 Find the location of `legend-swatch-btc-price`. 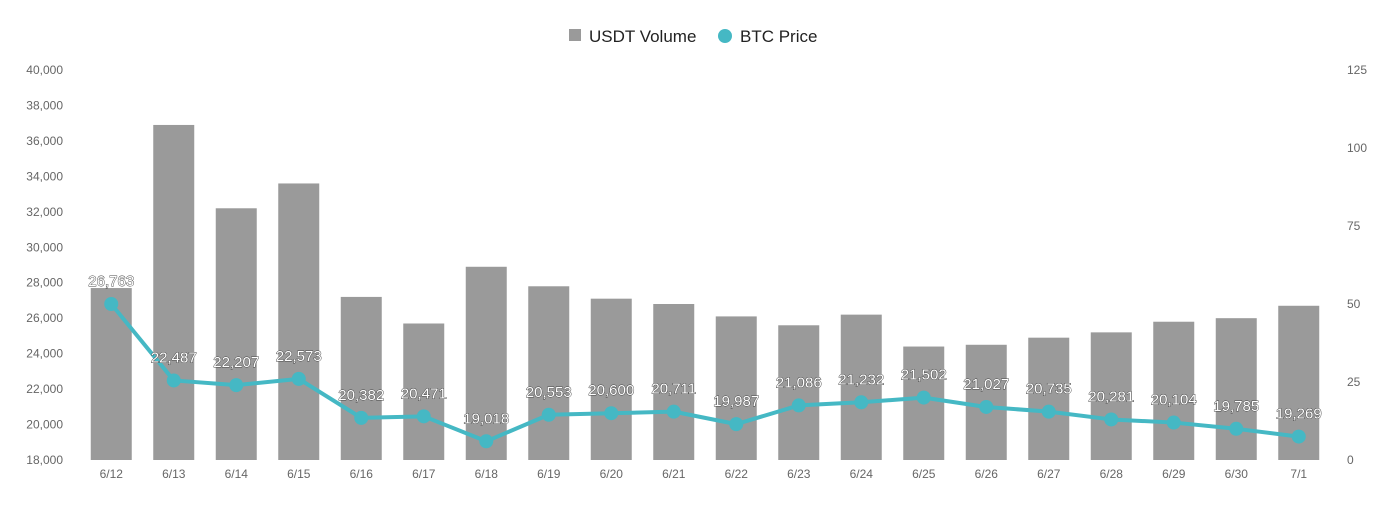

legend-swatch-btc-price is located at coordinates (725, 36).